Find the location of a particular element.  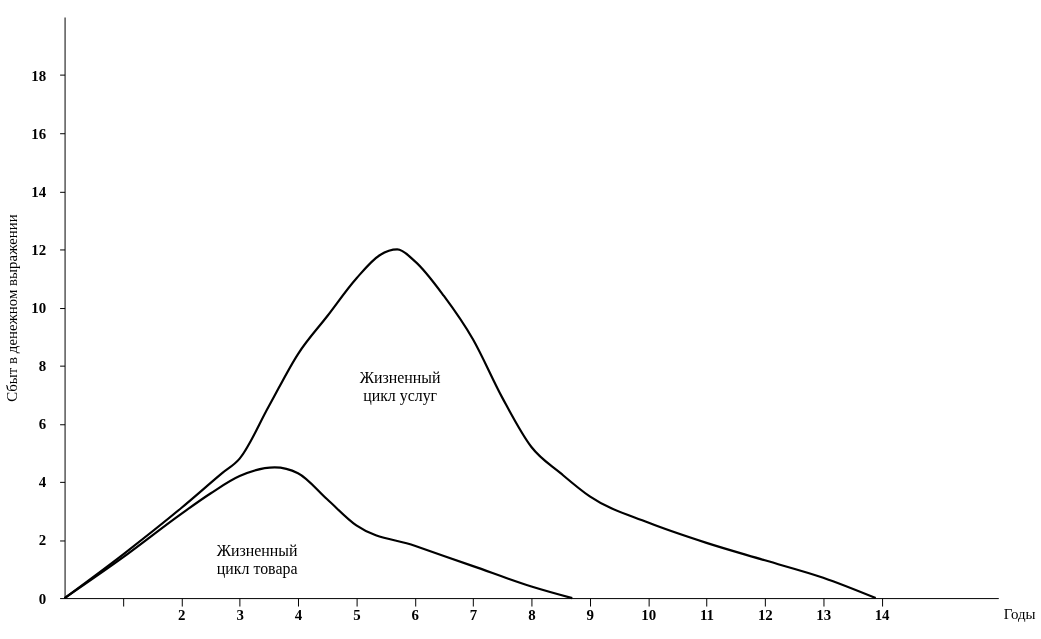

x-tick-label: 11 is located at coordinates (707, 615).